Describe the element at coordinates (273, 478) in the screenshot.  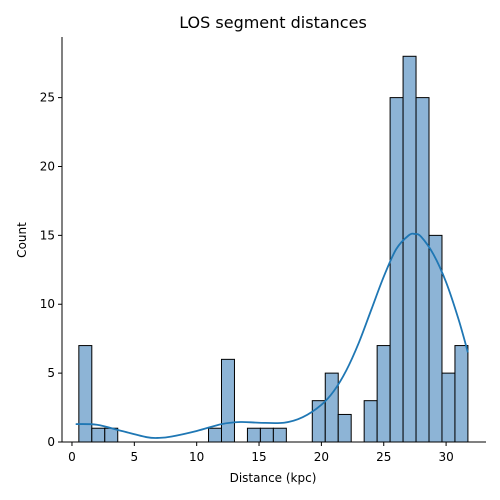
I see `x-axis-label: Distance (kpc)` at that location.